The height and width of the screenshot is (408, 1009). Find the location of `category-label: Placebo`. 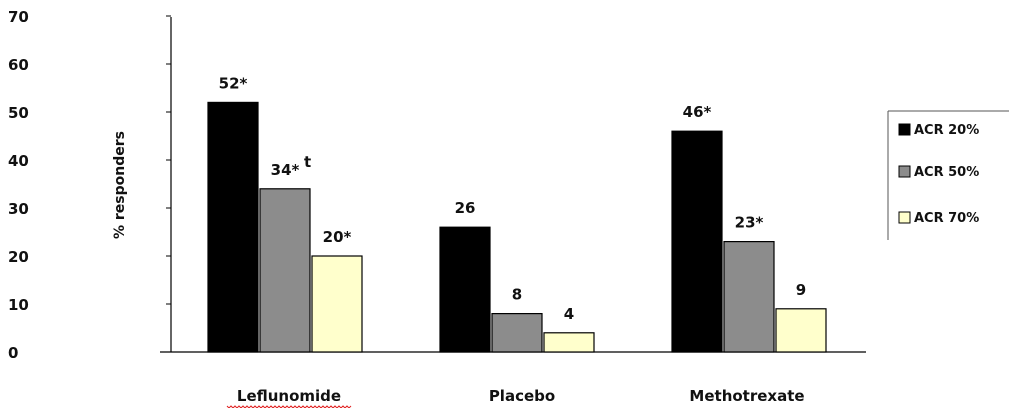

category-label: Placebo is located at coordinates (522, 396).